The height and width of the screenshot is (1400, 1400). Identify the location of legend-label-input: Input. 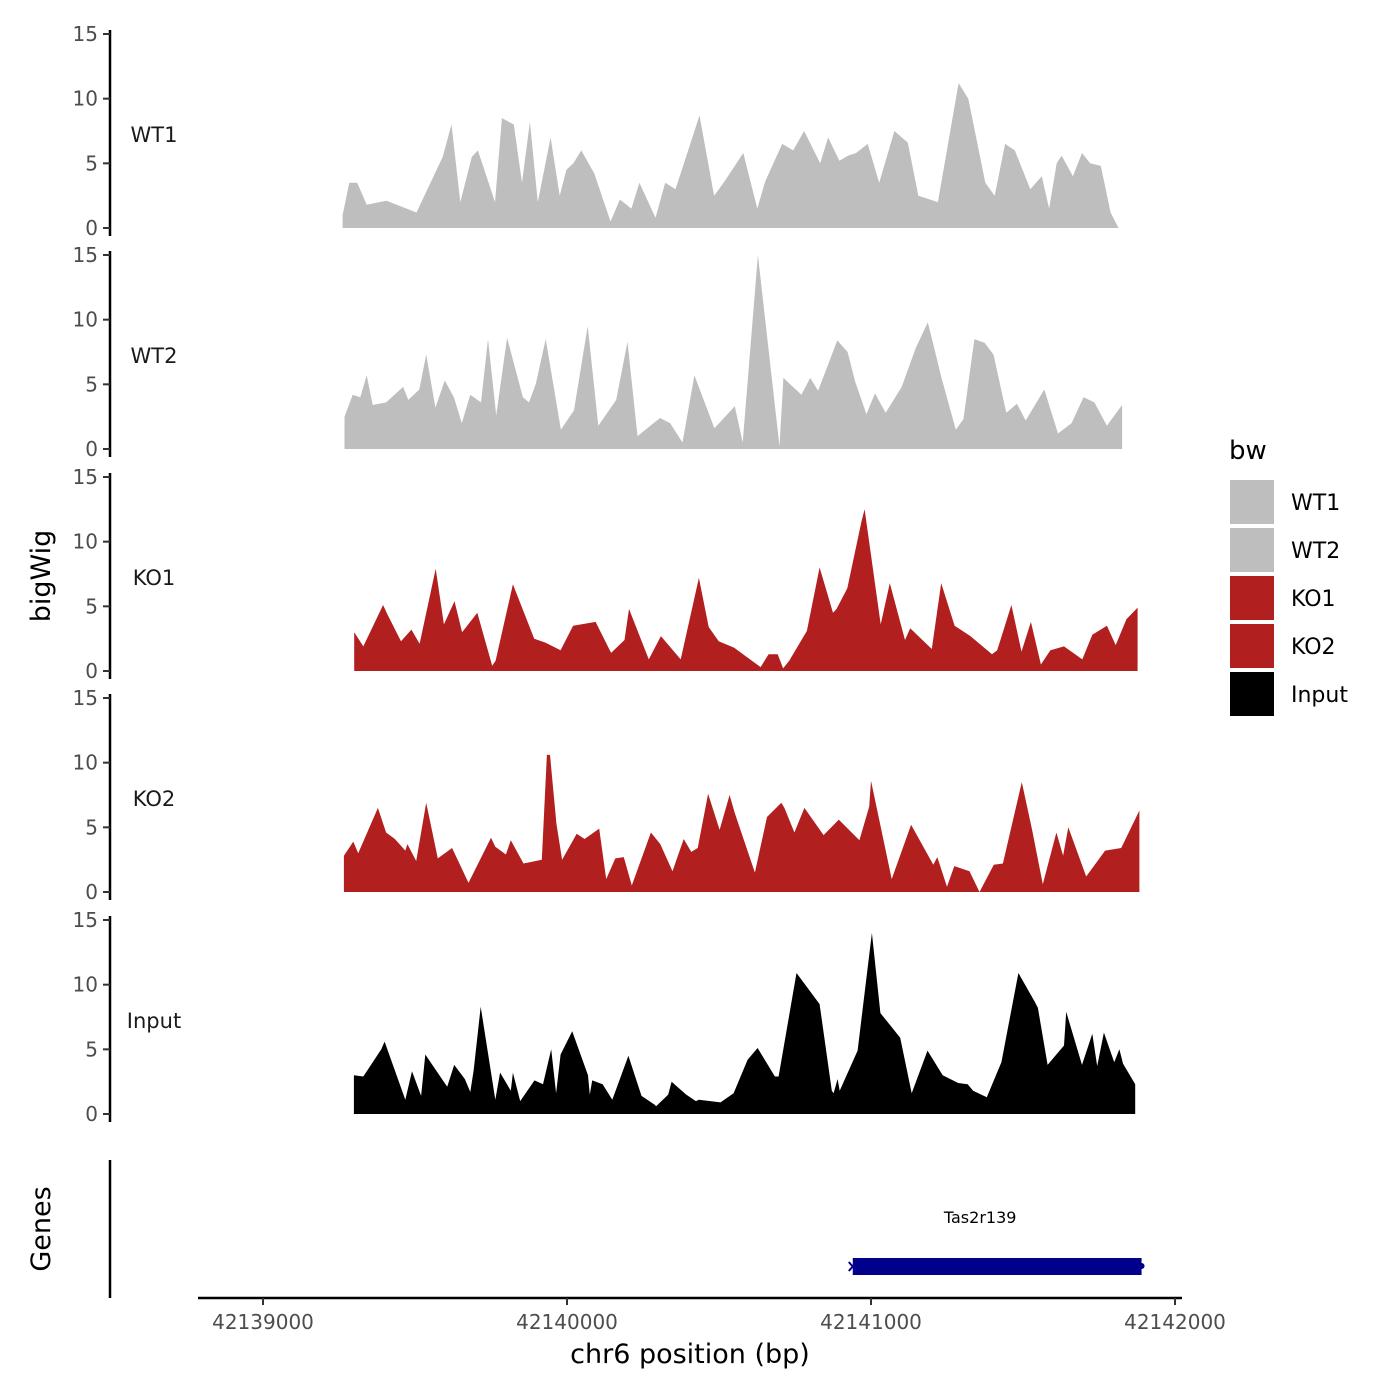
(1319, 695).